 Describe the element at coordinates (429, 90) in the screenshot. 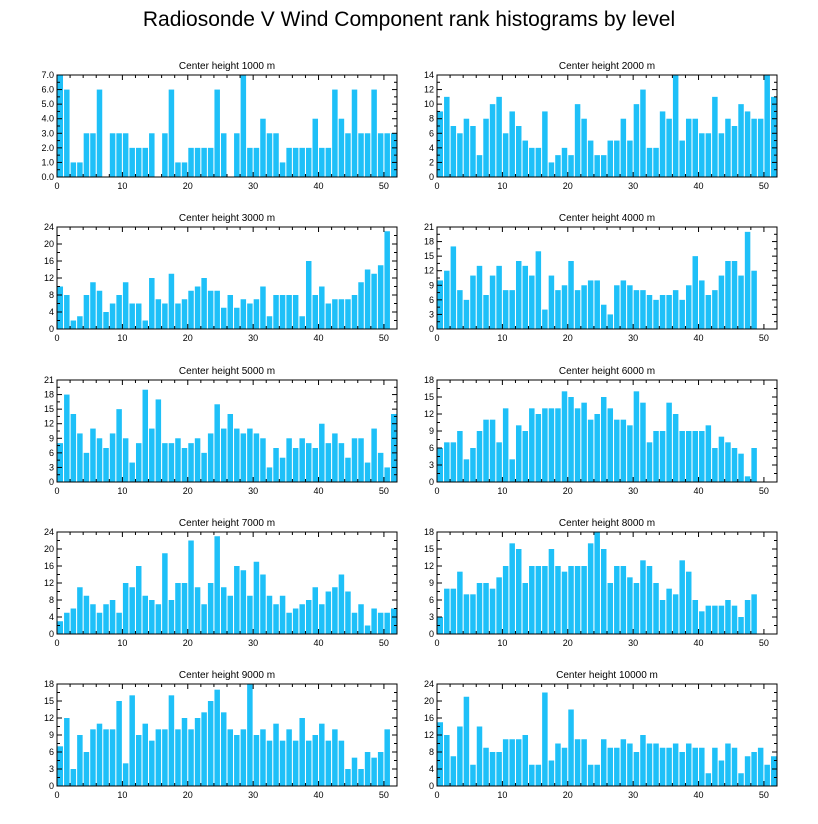

I see `y-tick-label: 12` at that location.